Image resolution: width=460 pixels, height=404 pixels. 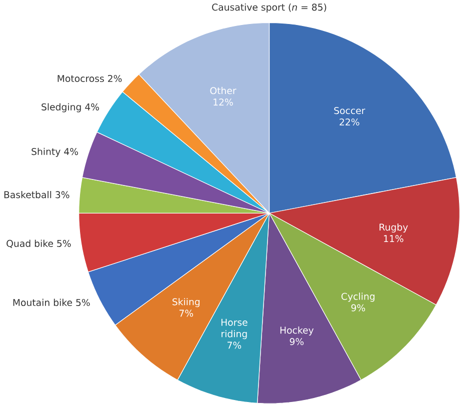 What do you see at coordinates (61, 107) in the screenshot?
I see `slice-label: Sledging` at bounding box center [61, 107].